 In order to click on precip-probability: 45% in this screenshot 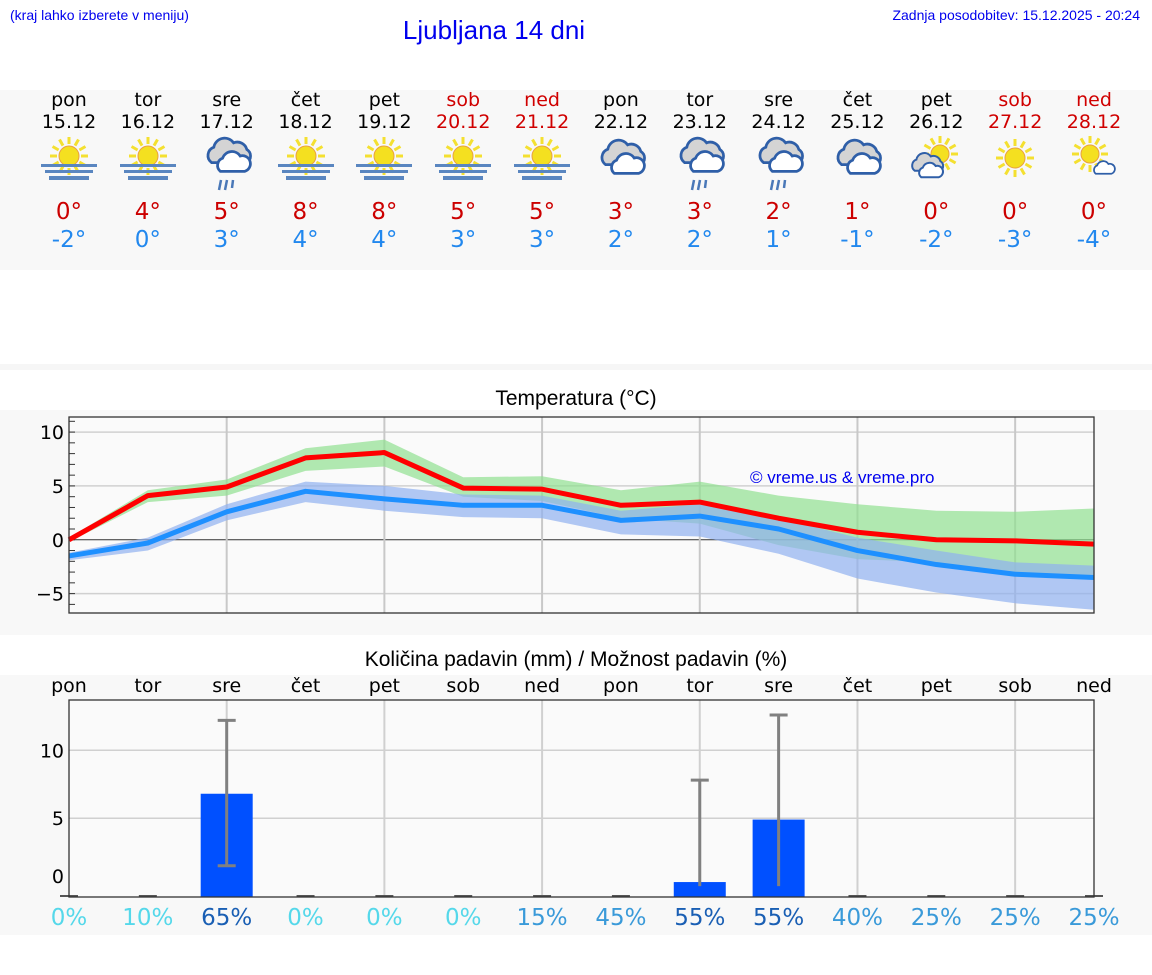, I will do `click(621, 918)`.